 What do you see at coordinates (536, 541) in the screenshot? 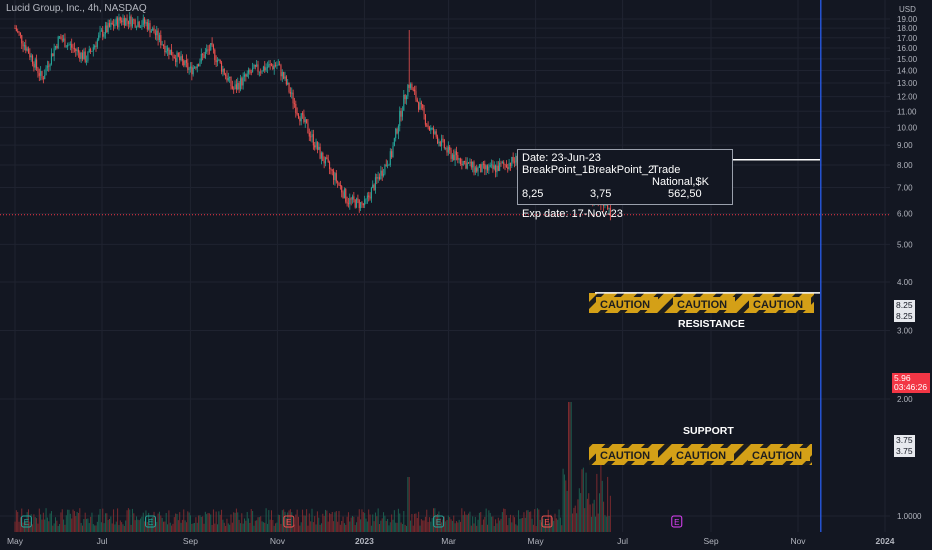
I see `time-axis-tick: May` at bounding box center [536, 541].